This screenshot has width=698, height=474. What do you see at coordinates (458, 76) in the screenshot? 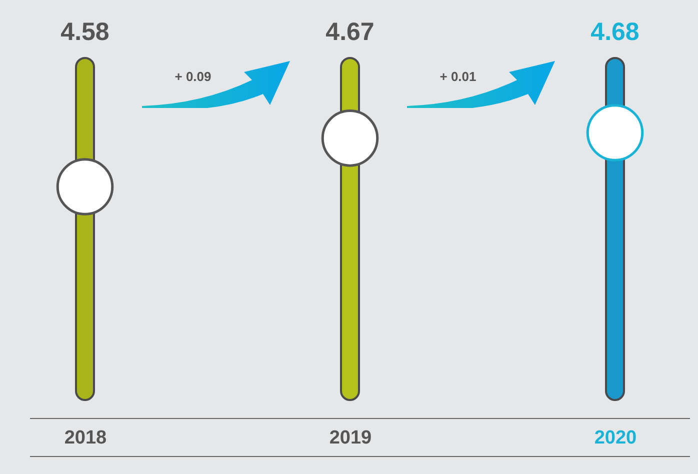
I see `text: + 0.01` at bounding box center [458, 76].